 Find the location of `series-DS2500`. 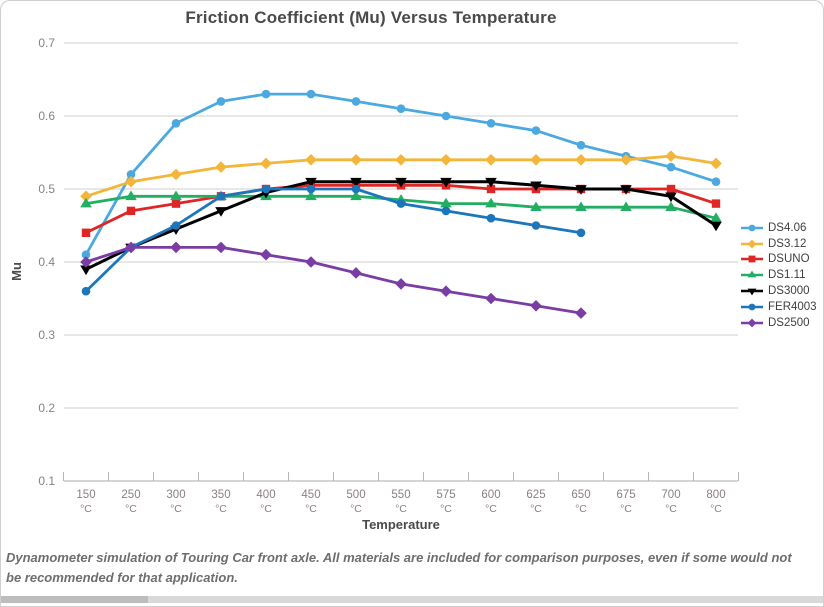

series-DS2500 is located at coordinates (333, 280).